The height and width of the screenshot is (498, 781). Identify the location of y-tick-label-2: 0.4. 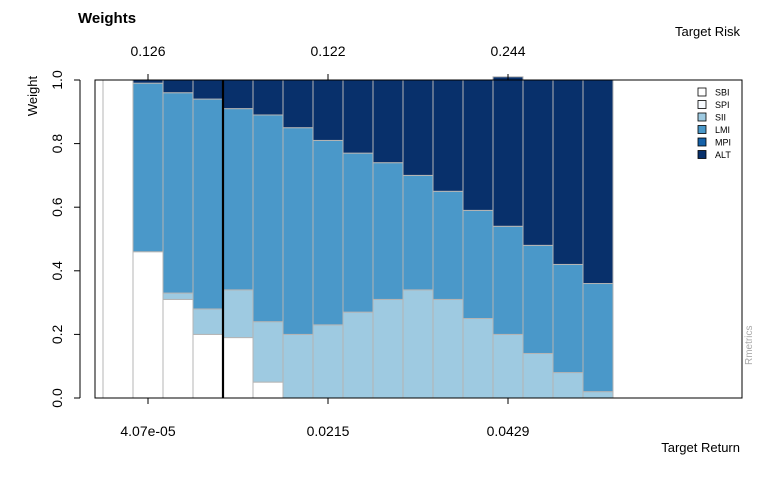
(57, 271).